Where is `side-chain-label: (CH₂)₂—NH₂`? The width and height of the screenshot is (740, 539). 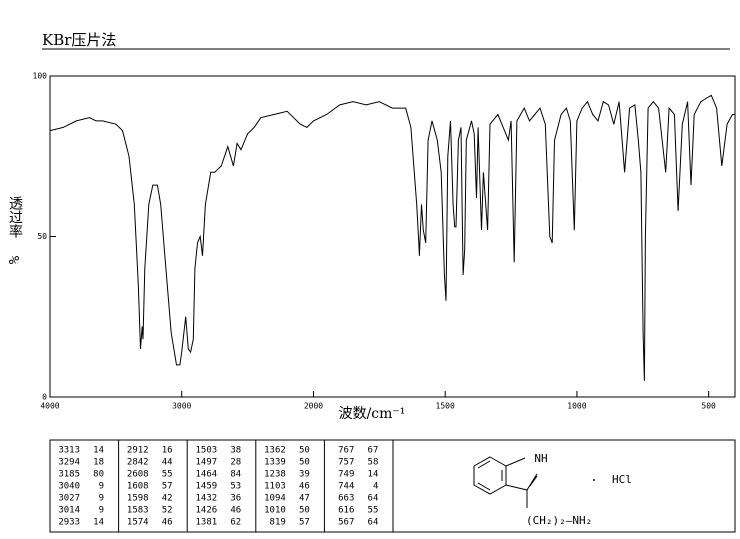 side-chain-label: (CH₂)₂—NH₂ is located at coordinates (559, 520).